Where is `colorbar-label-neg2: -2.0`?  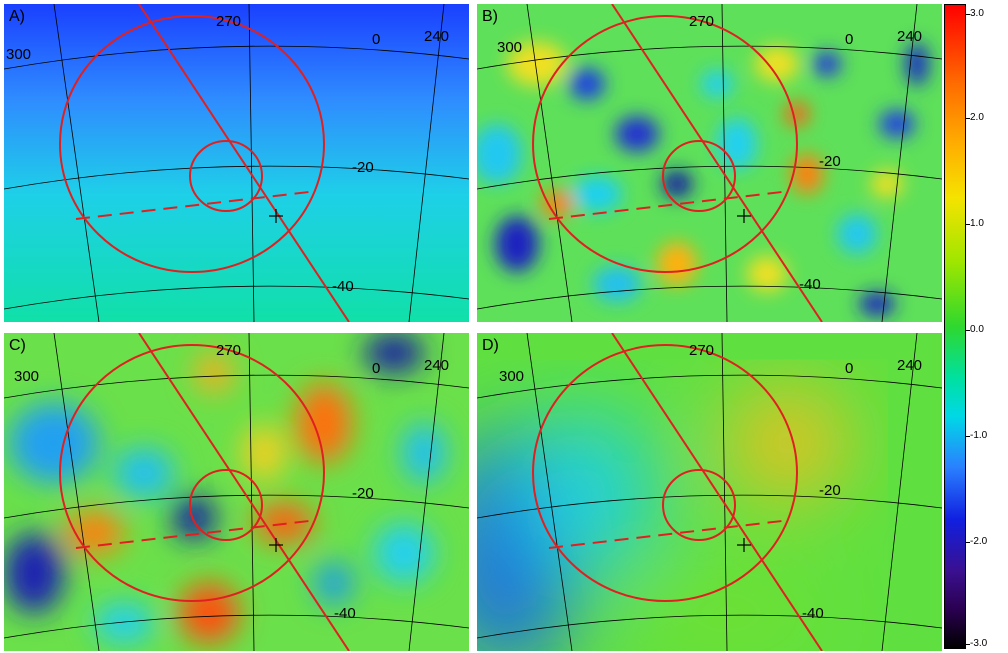 colorbar-label-neg2: -2.0 is located at coordinates (979, 541).